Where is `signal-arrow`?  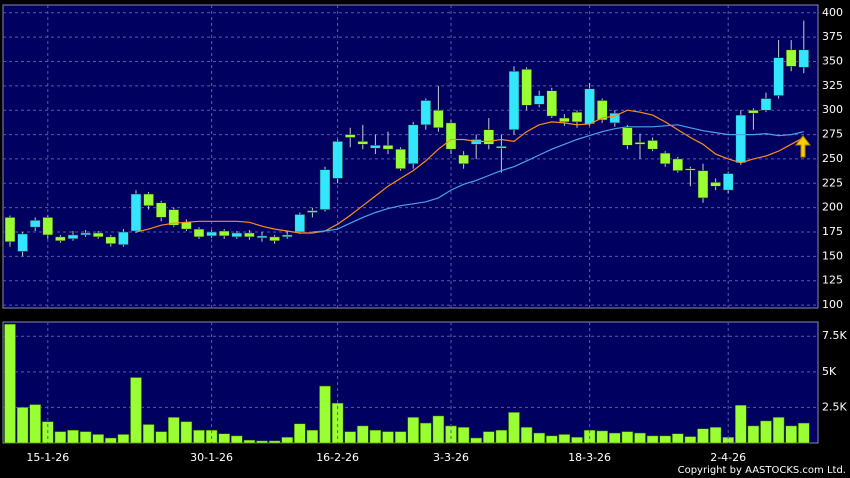
signal-arrow is located at coordinates (803, 146).